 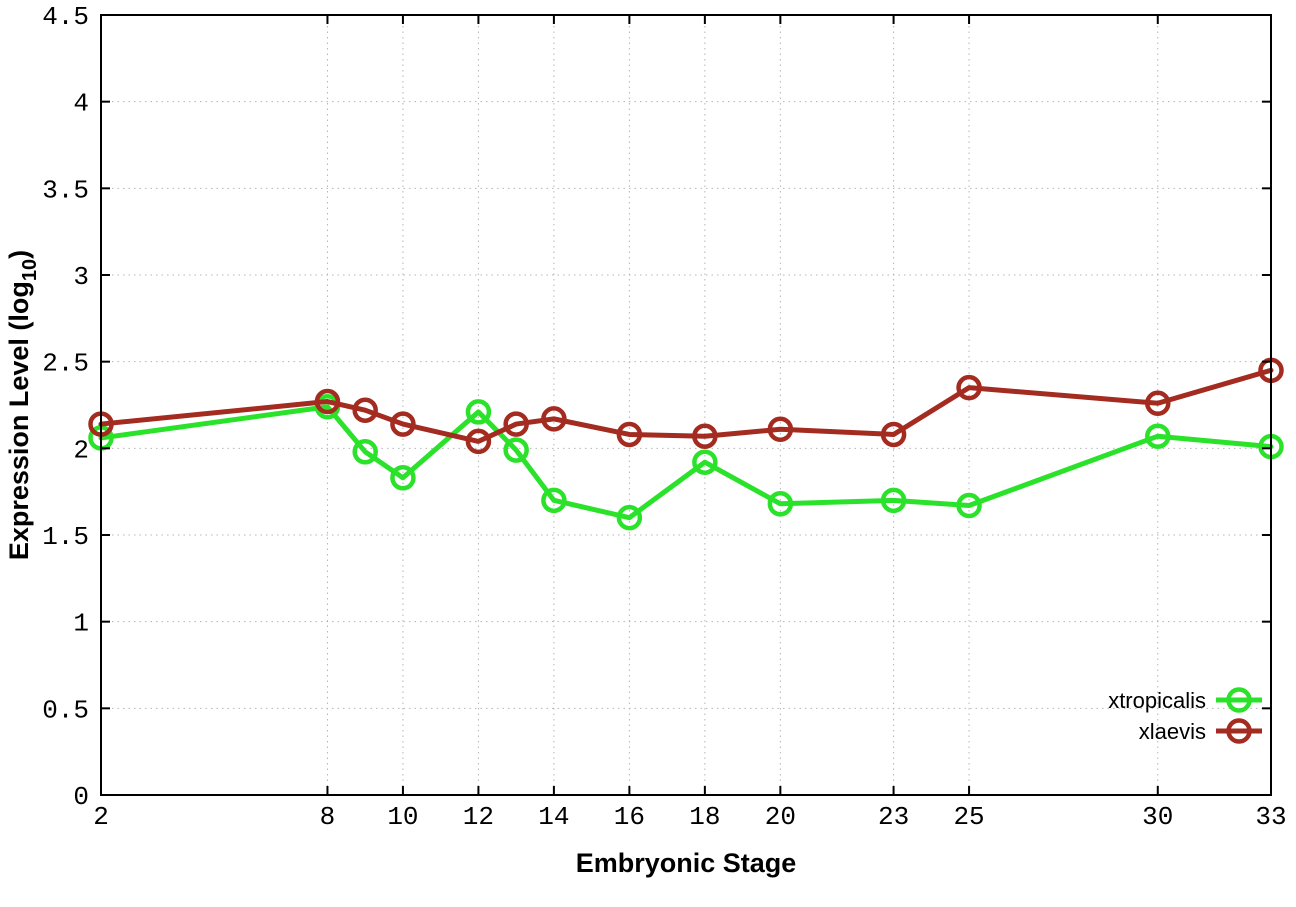 I want to click on x-tick-label: 20, so click(x=780, y=817).